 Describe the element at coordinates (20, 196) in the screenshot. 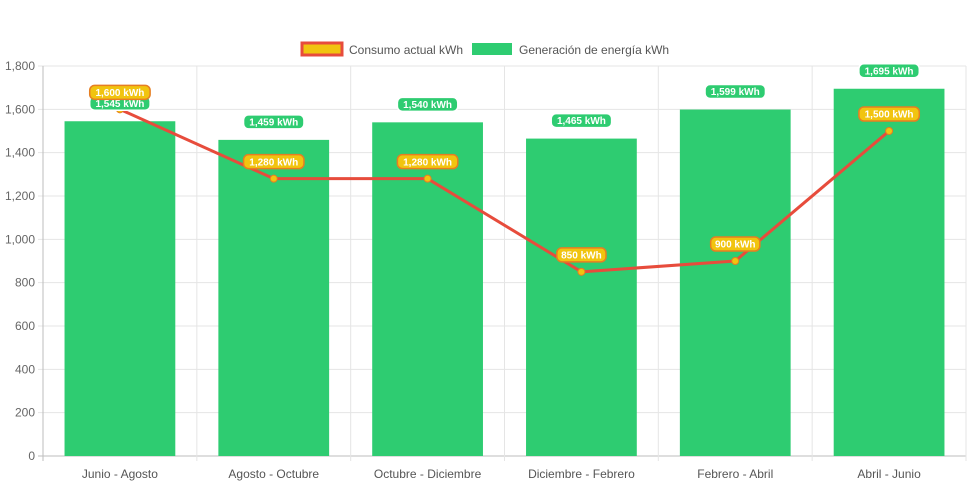

I see `y-tick-label: 1,200` at that location.